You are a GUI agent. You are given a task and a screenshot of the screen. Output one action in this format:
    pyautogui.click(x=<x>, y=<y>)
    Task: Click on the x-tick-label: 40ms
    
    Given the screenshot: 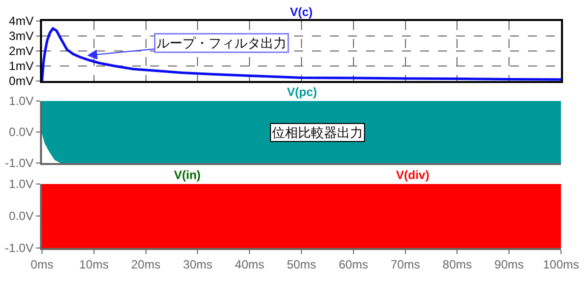 What is the action you would take?
    pyautogui.click(x=249, y=264)
    